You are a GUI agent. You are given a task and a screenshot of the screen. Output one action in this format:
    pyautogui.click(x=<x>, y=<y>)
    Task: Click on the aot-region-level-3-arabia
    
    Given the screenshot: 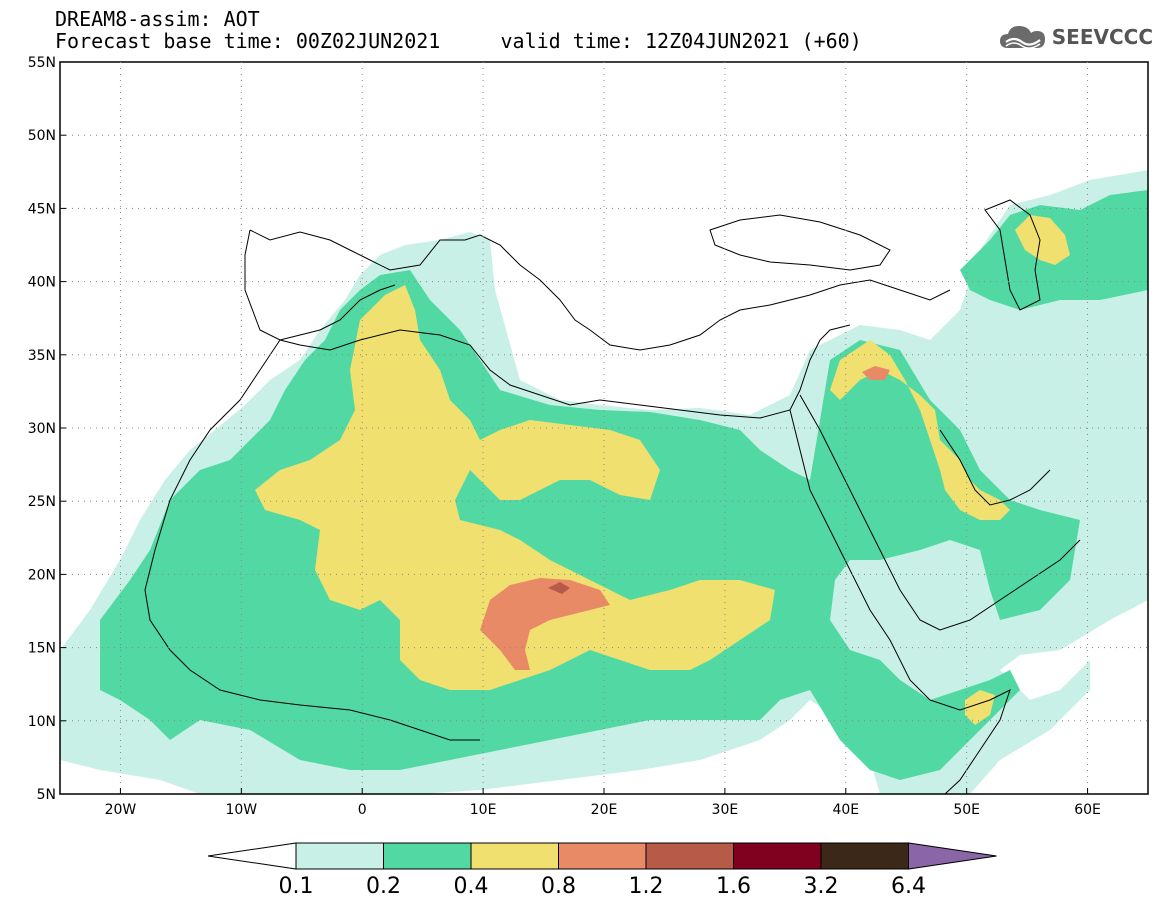 What is the action you would take?
    pyautogui.click(x=920, y=430)
    